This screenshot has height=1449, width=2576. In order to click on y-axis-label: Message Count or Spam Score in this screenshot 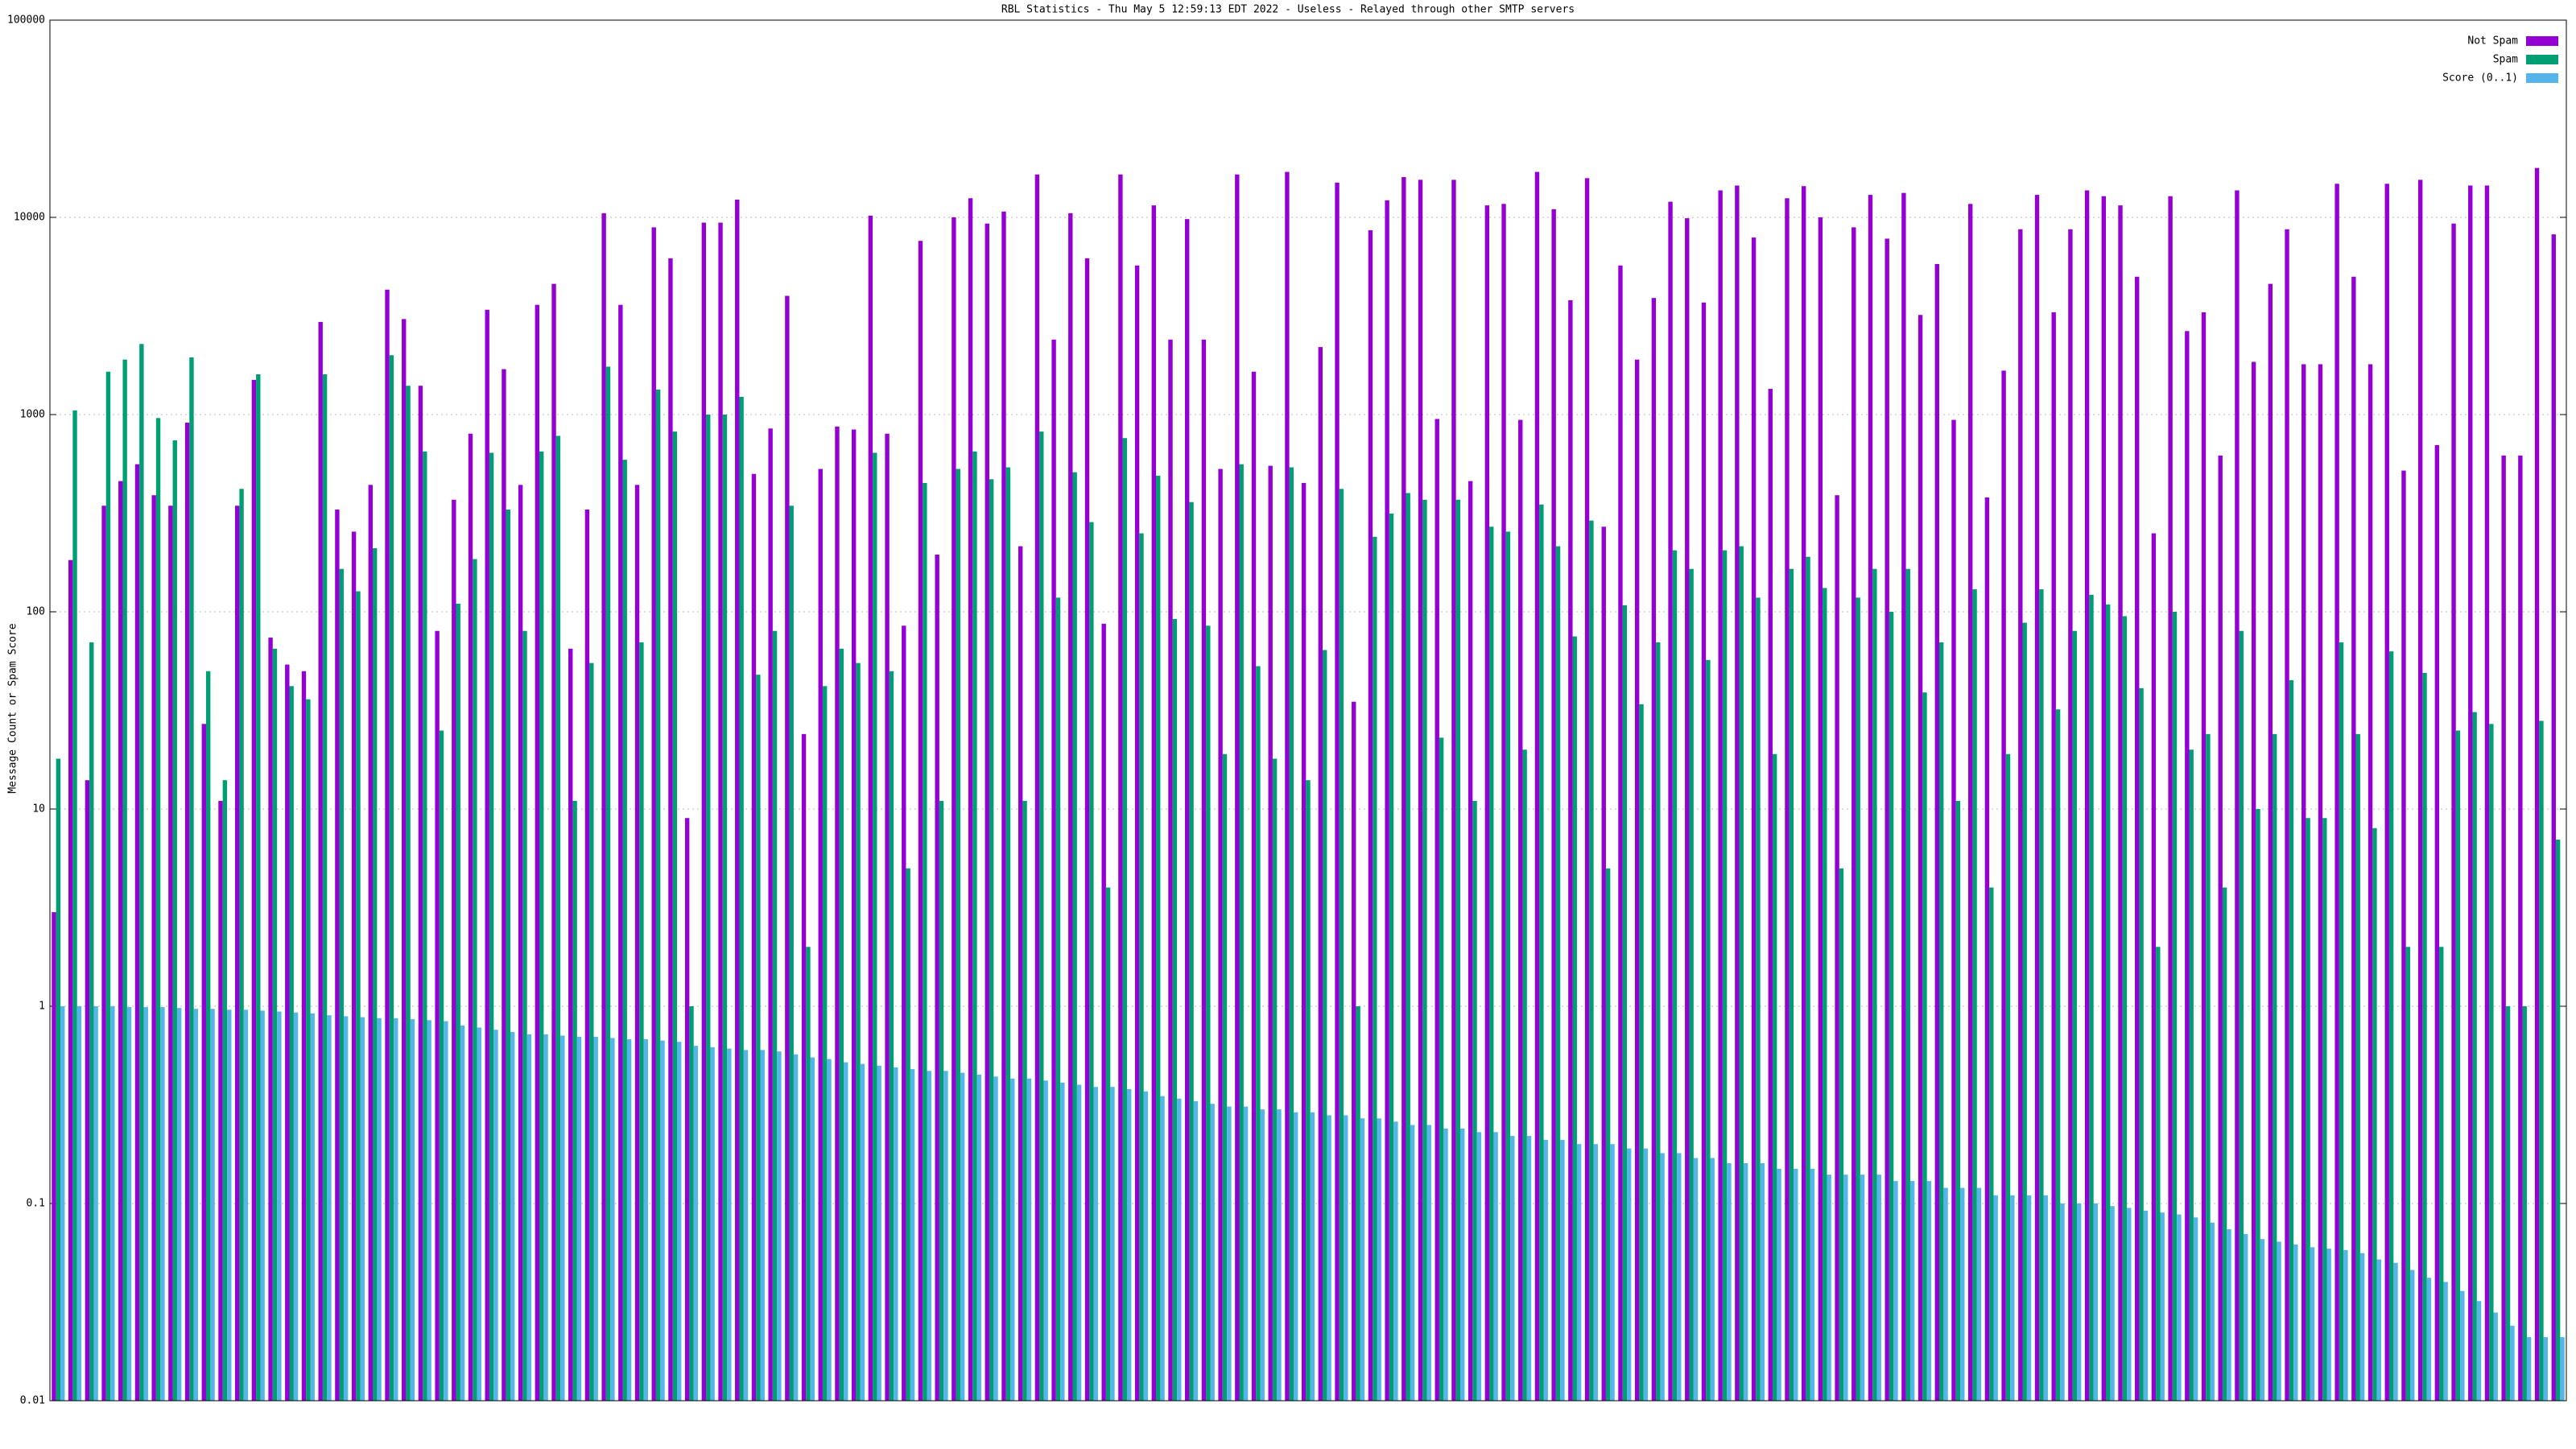, I will do `click(13, 708)`.